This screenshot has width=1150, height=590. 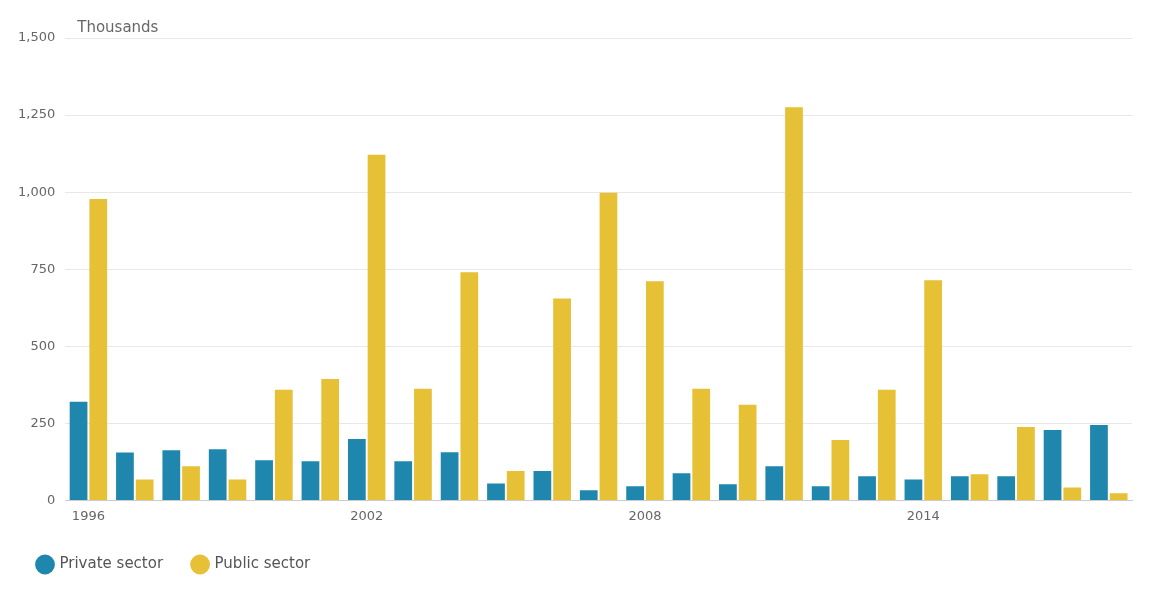 I want to click on legend-label: Public sector, so click(x=263, y=563).